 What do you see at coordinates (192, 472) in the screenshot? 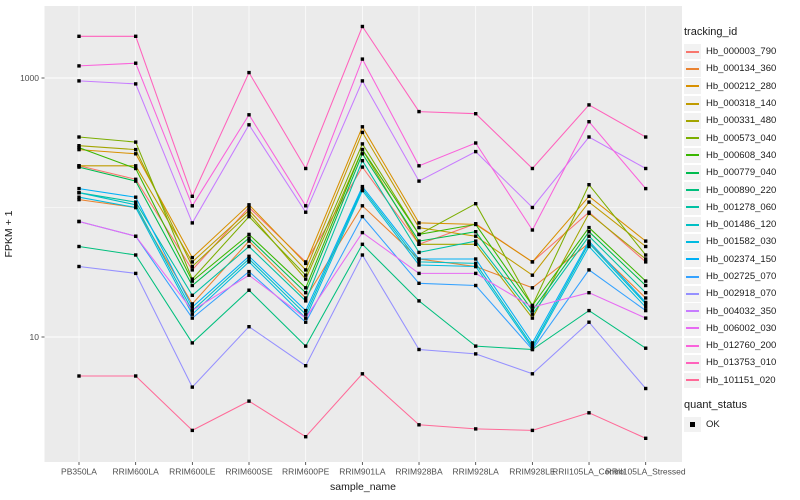
I see `x-tick-label: RRIM600LE` at bounding box center [192, 472].